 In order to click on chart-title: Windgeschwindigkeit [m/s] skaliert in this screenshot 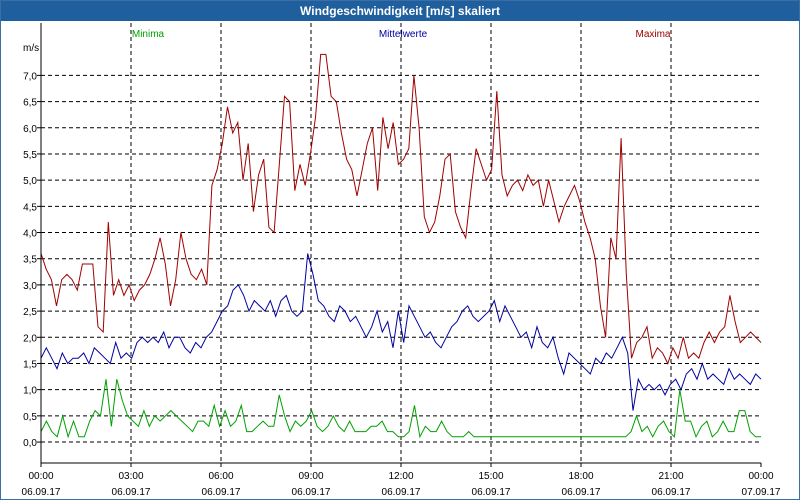, I will do `click(400, 11)`.